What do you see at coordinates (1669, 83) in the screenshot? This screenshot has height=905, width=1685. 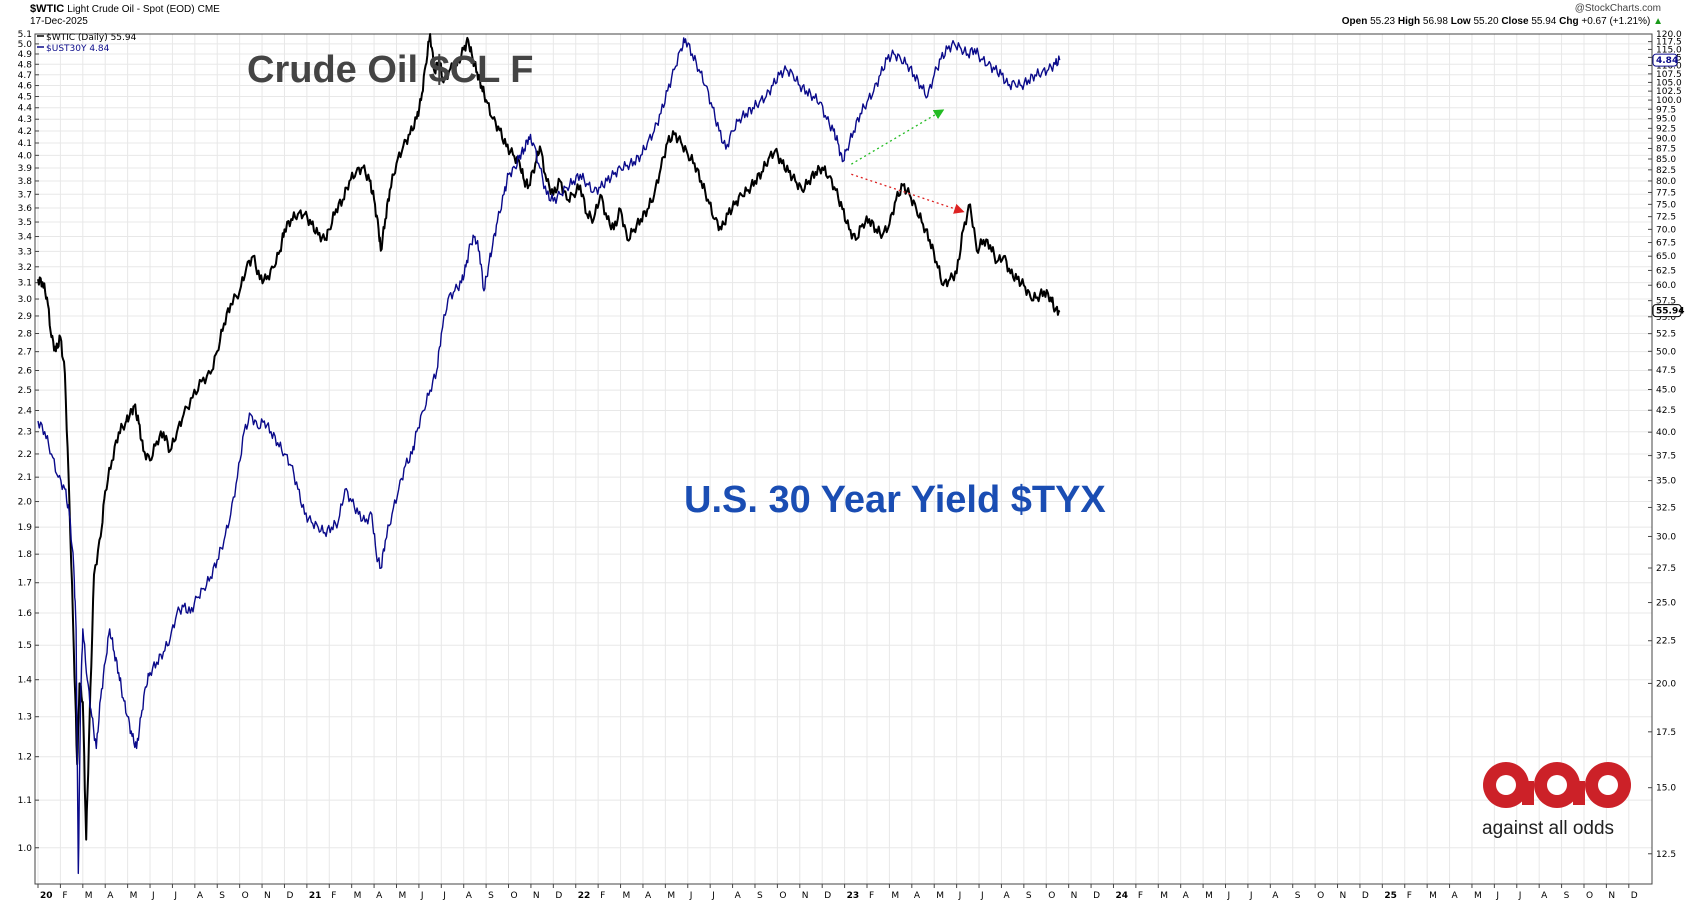 I see `right-tick-label: 105.0` at bounding box center [1669, 83].